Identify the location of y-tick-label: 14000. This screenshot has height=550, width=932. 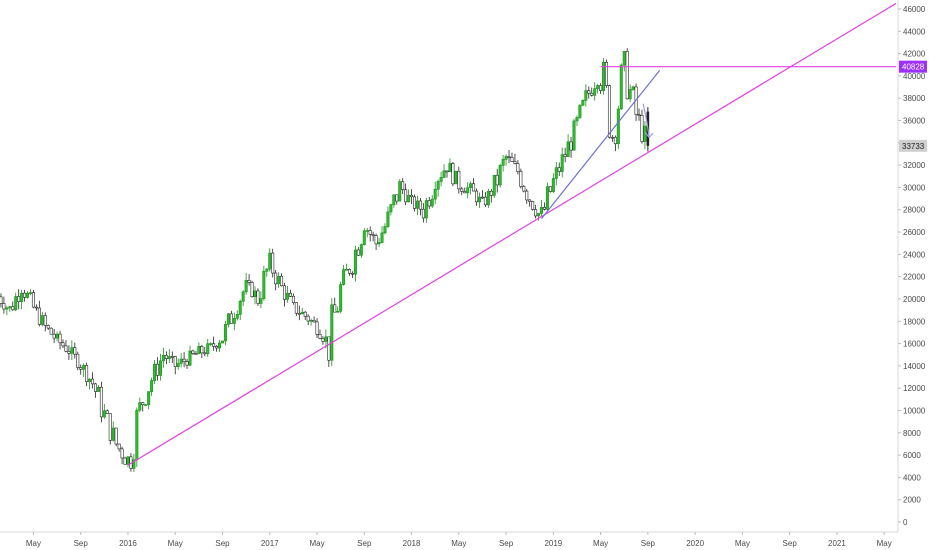
(914, 366).